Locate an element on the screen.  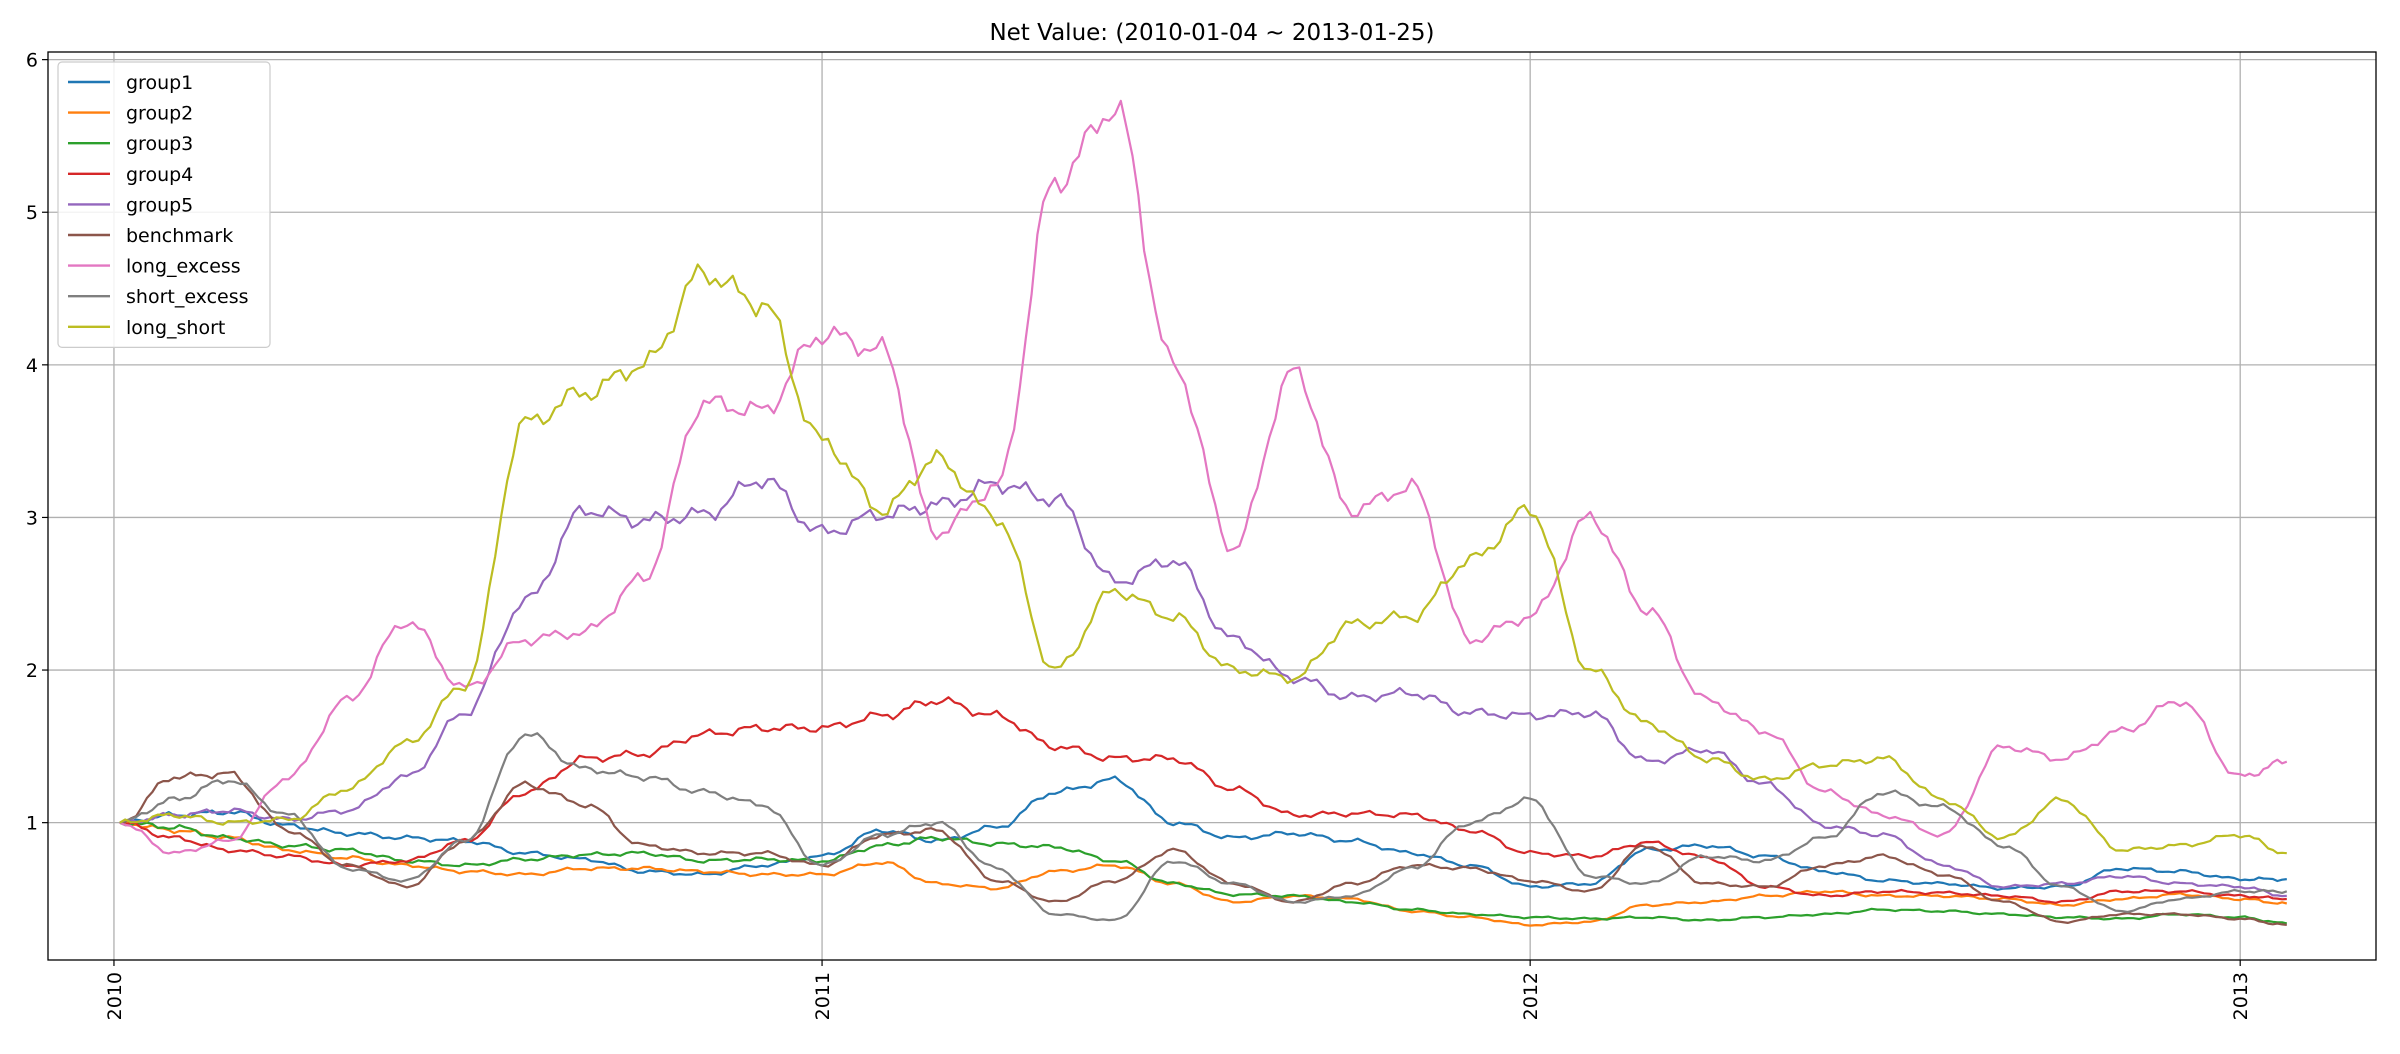
x-tick-label: 2011 is located at coordinates (823, 996).